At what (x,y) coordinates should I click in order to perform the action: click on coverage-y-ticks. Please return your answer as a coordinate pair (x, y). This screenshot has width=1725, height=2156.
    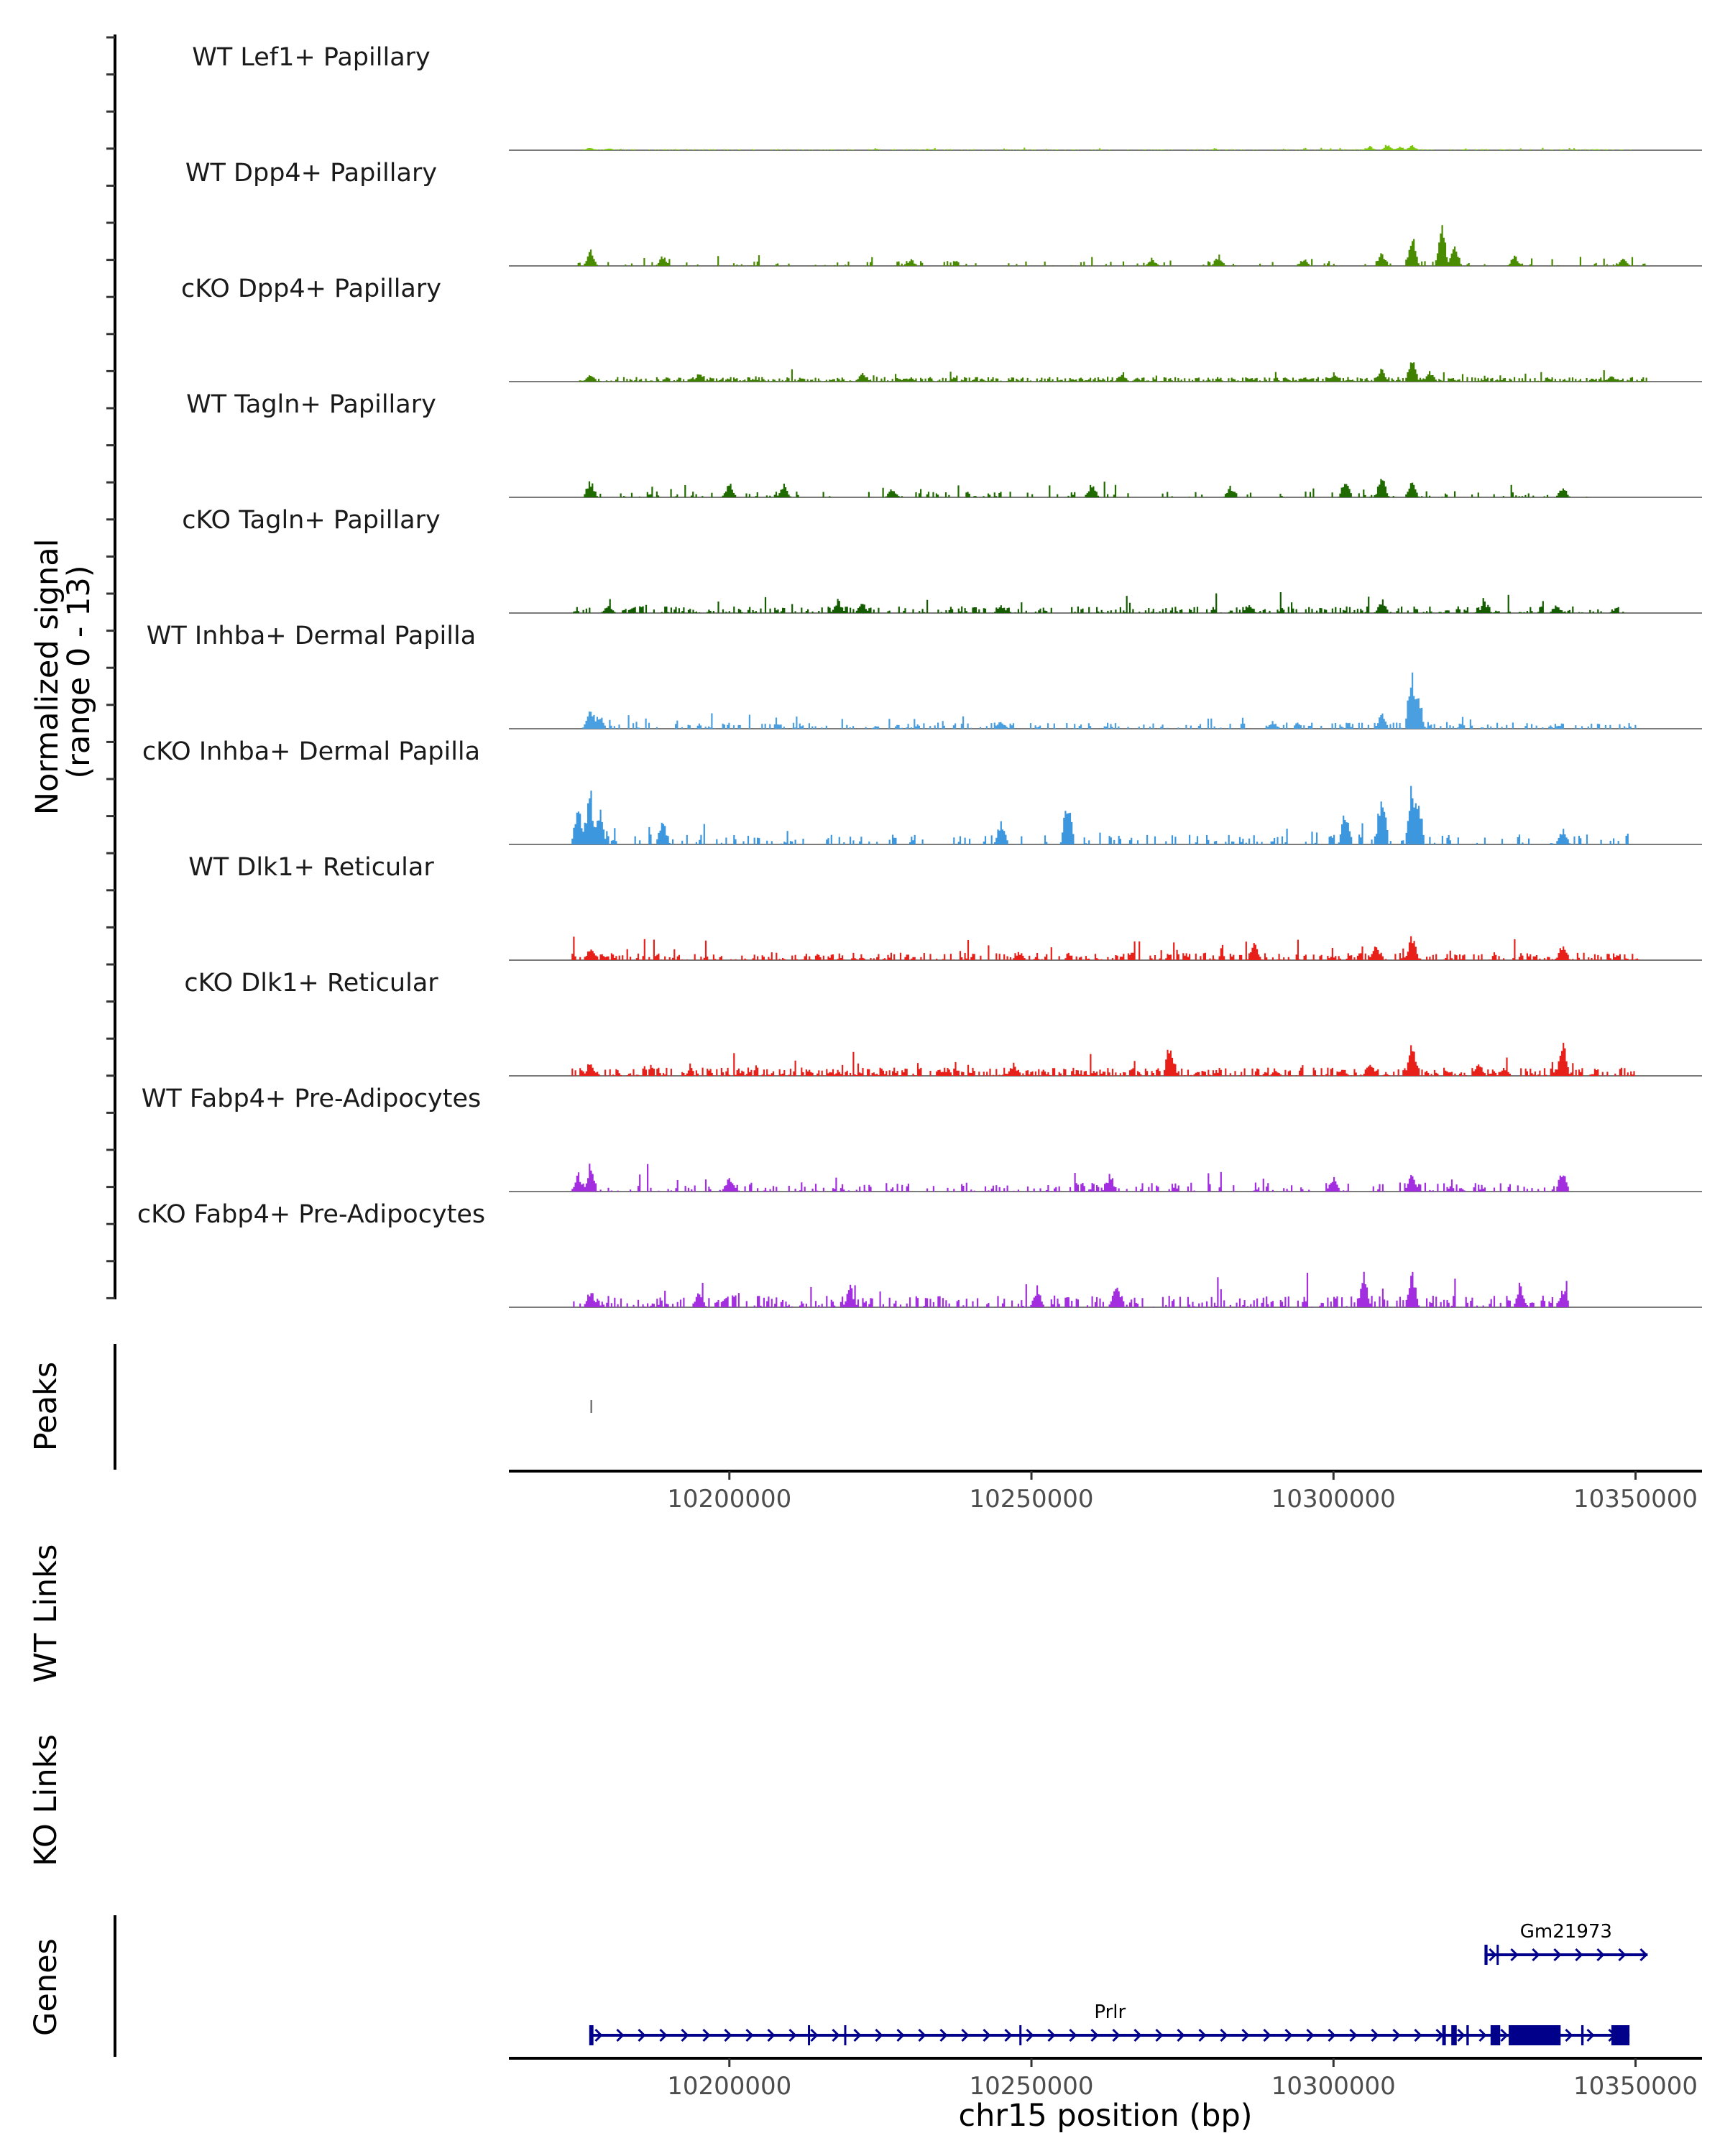
    Looking at the image, I should click on (110, 668).